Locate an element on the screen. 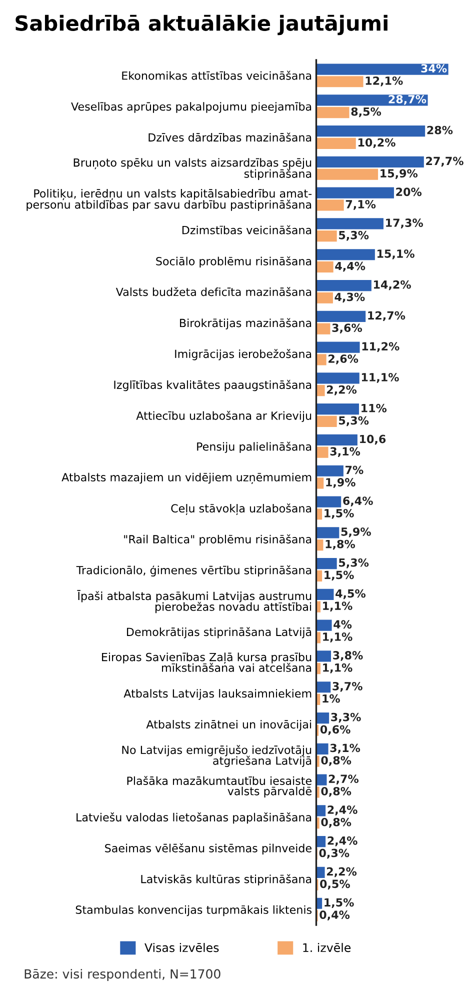  data-label: 1,8% is located at coordinates (341, 545).